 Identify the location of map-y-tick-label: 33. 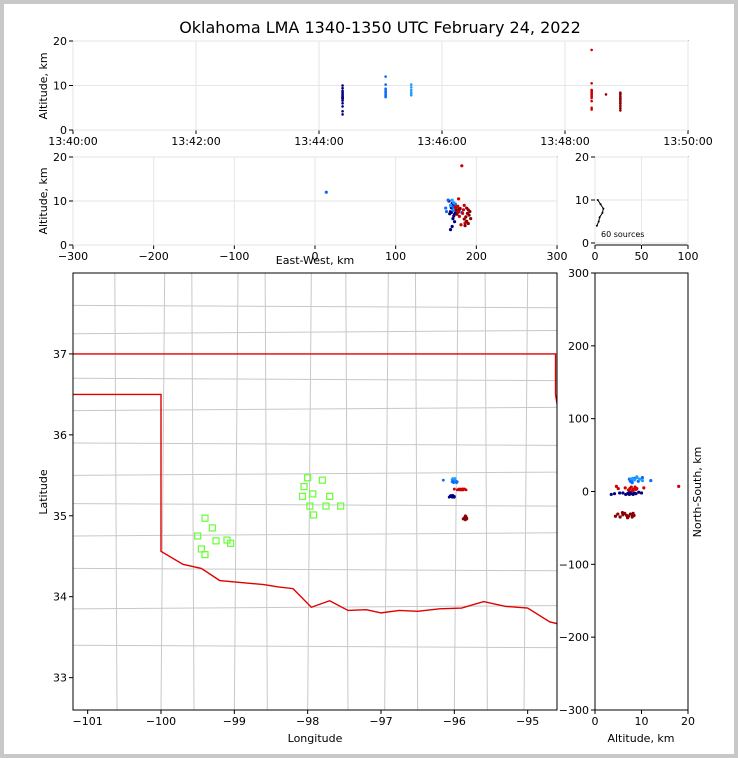
(60, 678).